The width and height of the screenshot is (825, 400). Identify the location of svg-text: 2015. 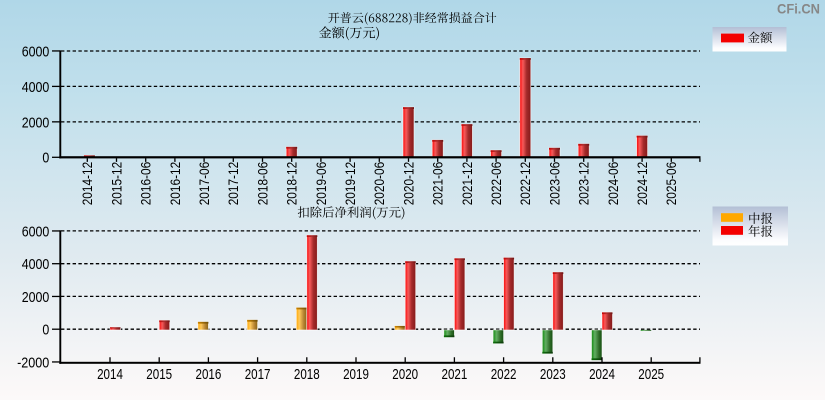
(159, 374).